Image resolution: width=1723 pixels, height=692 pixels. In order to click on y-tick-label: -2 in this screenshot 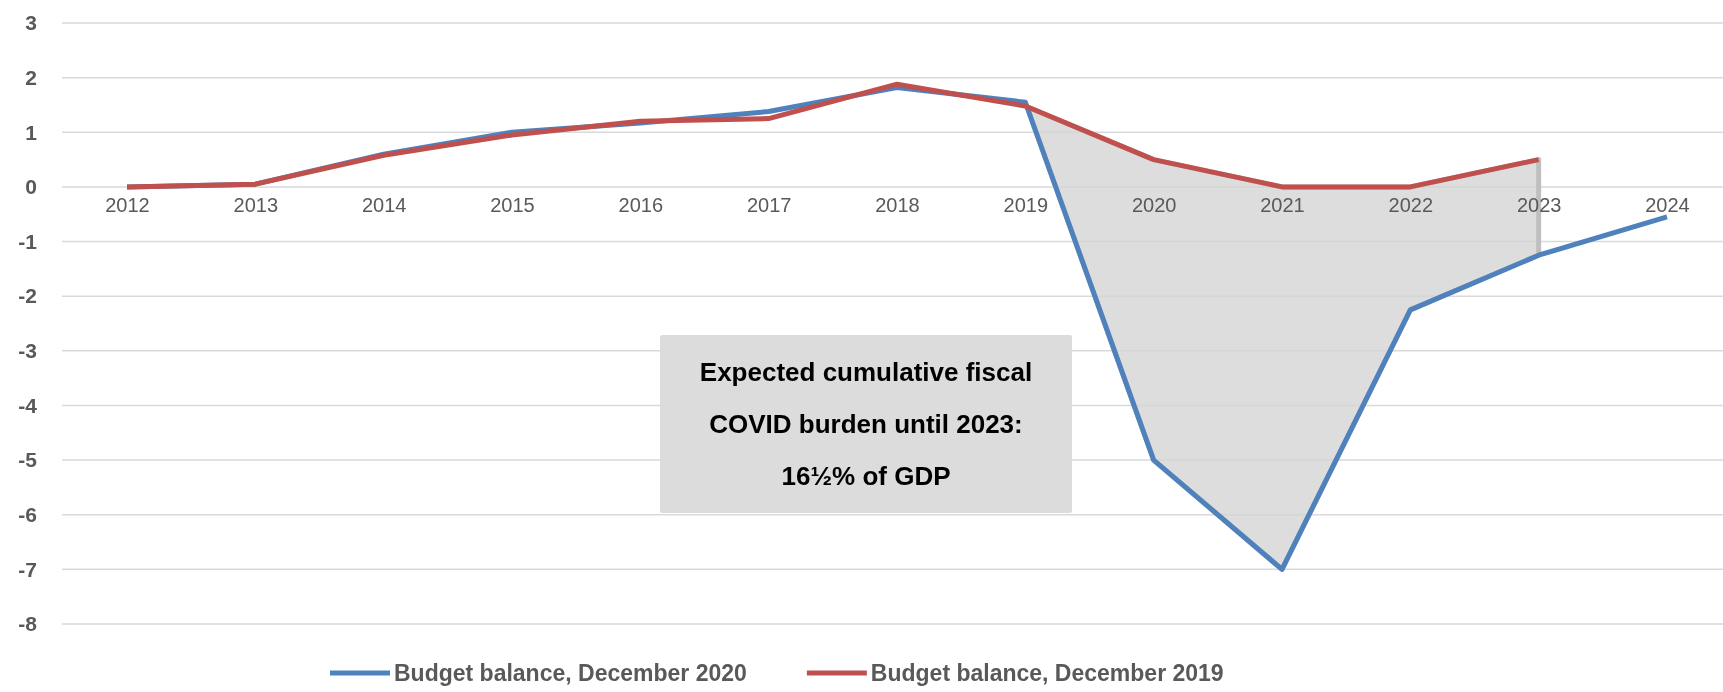, I will do `click(27, 296)`.